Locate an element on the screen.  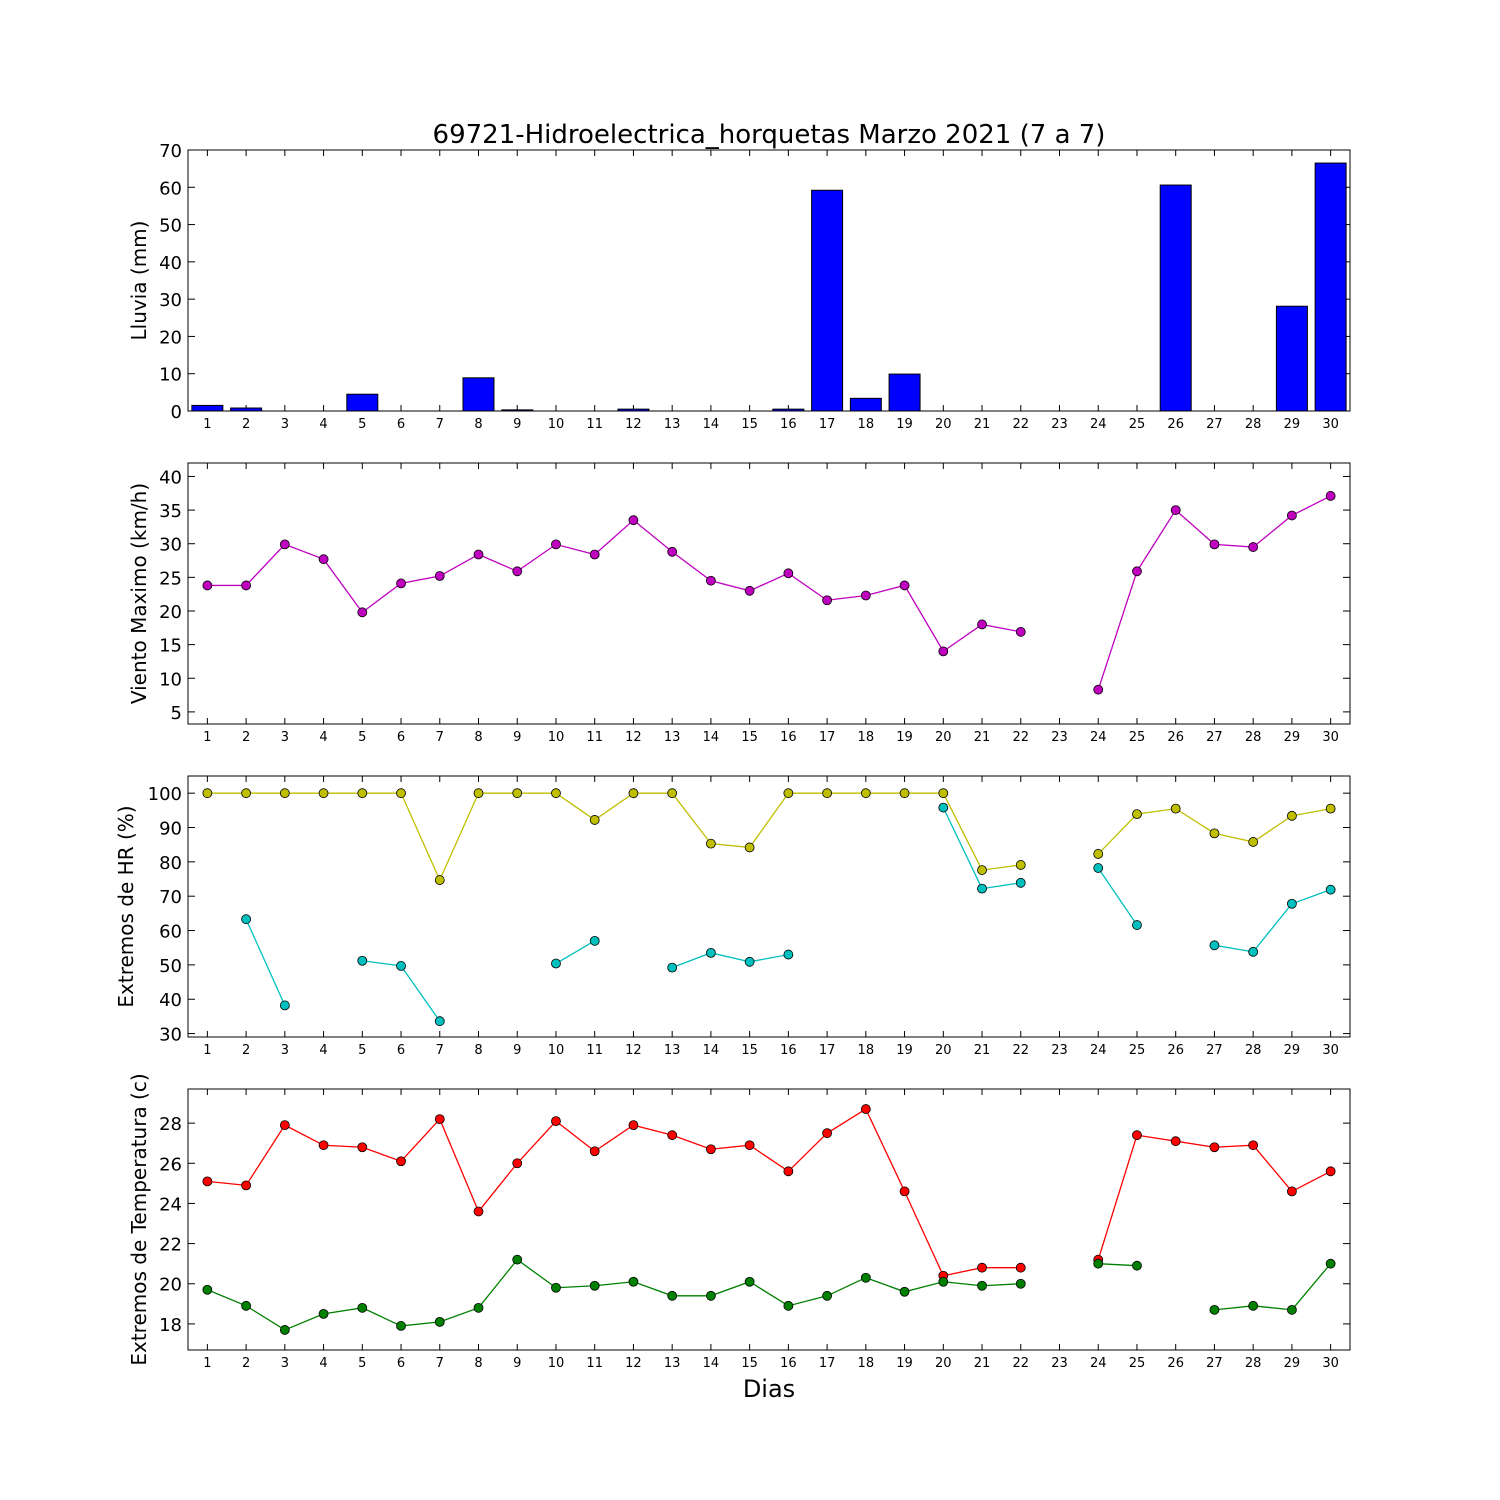
x-tick-label: 3 is located at coordinates (285, 424).